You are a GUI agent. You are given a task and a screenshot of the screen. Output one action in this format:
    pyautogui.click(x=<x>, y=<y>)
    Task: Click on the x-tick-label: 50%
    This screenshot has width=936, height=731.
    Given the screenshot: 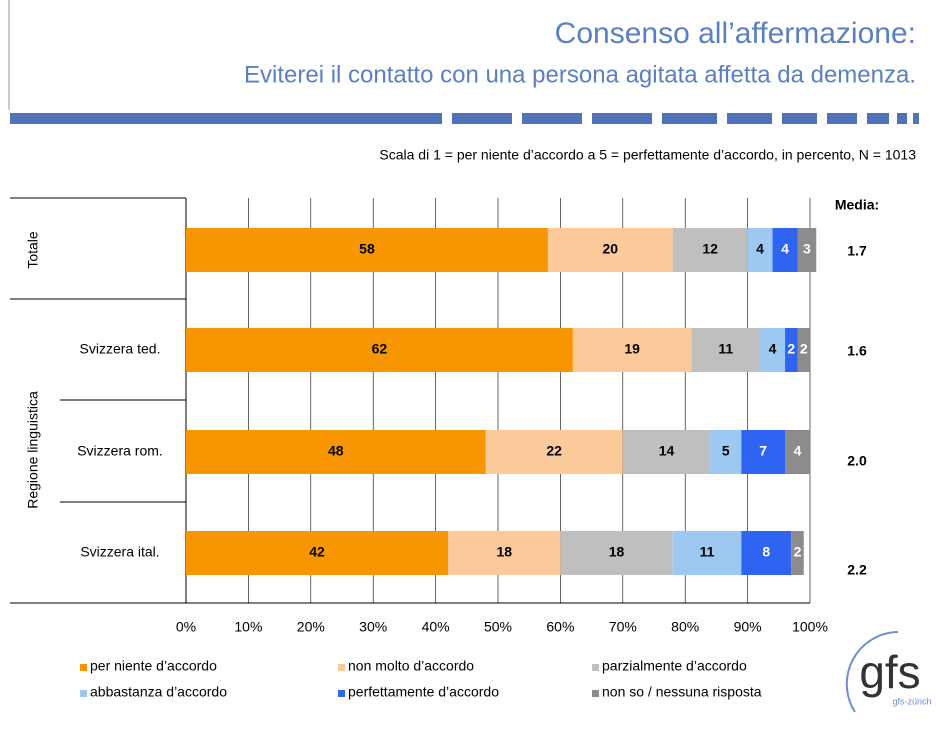 What is the action you would take?
    pyautogui.click(x=498, y=627)
    